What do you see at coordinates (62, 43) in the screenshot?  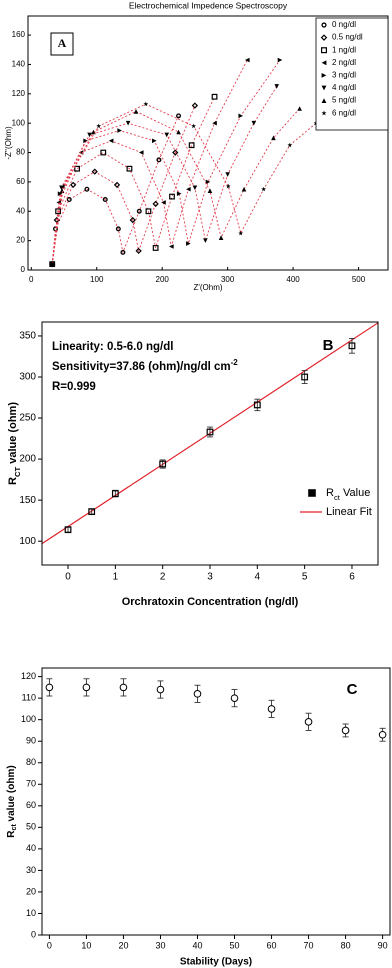 I see `panel-label: A` at bounding box center [62, 43].